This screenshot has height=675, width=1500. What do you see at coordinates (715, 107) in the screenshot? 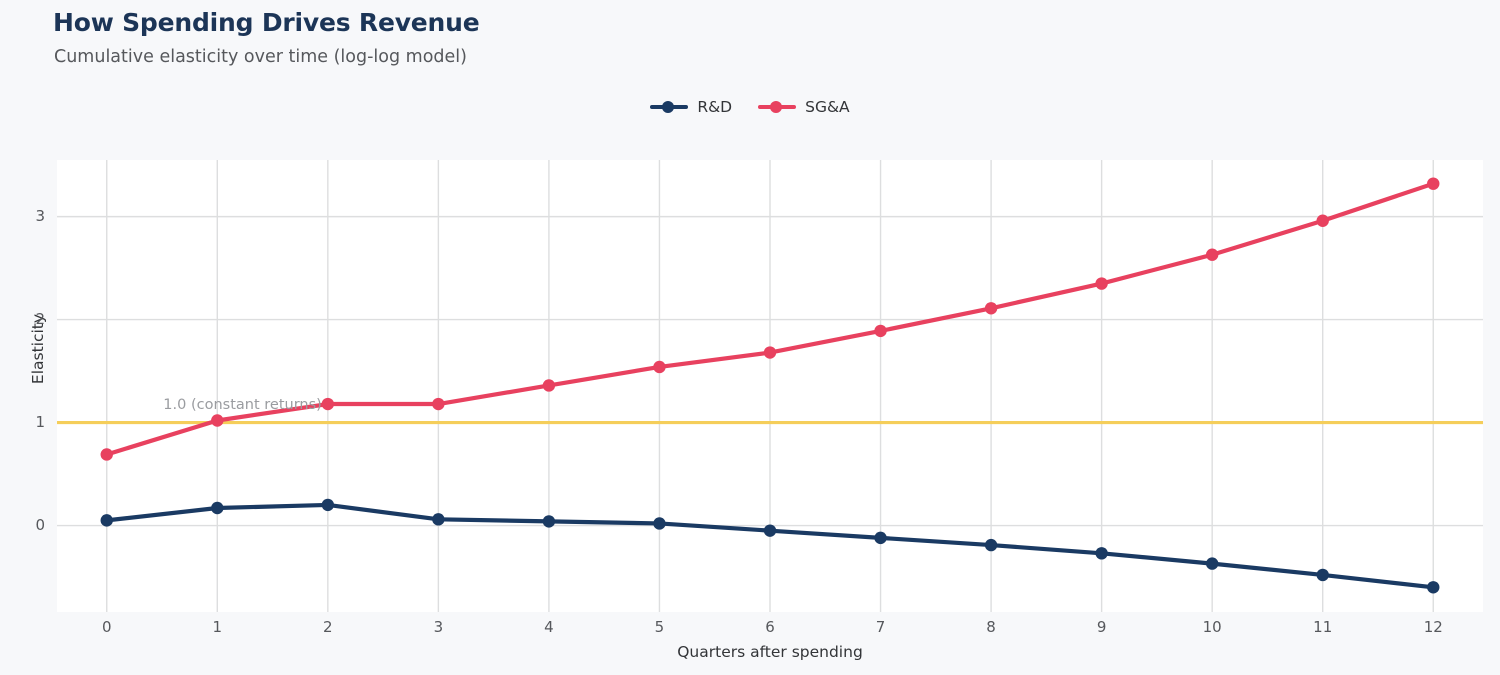
I see `legend-label-rd: R&D` at bounding box center [715, 107].